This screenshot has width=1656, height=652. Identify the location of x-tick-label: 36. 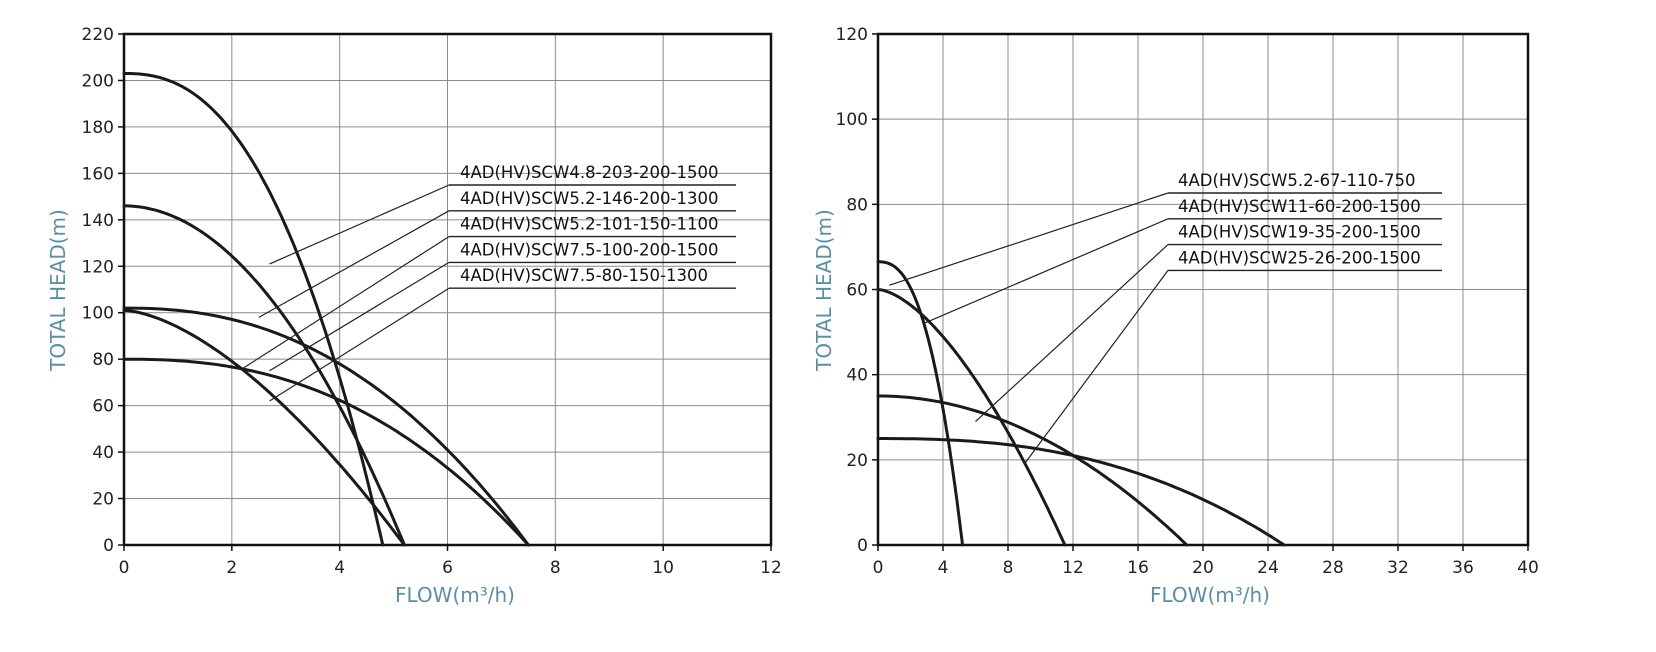
(1463, 568).